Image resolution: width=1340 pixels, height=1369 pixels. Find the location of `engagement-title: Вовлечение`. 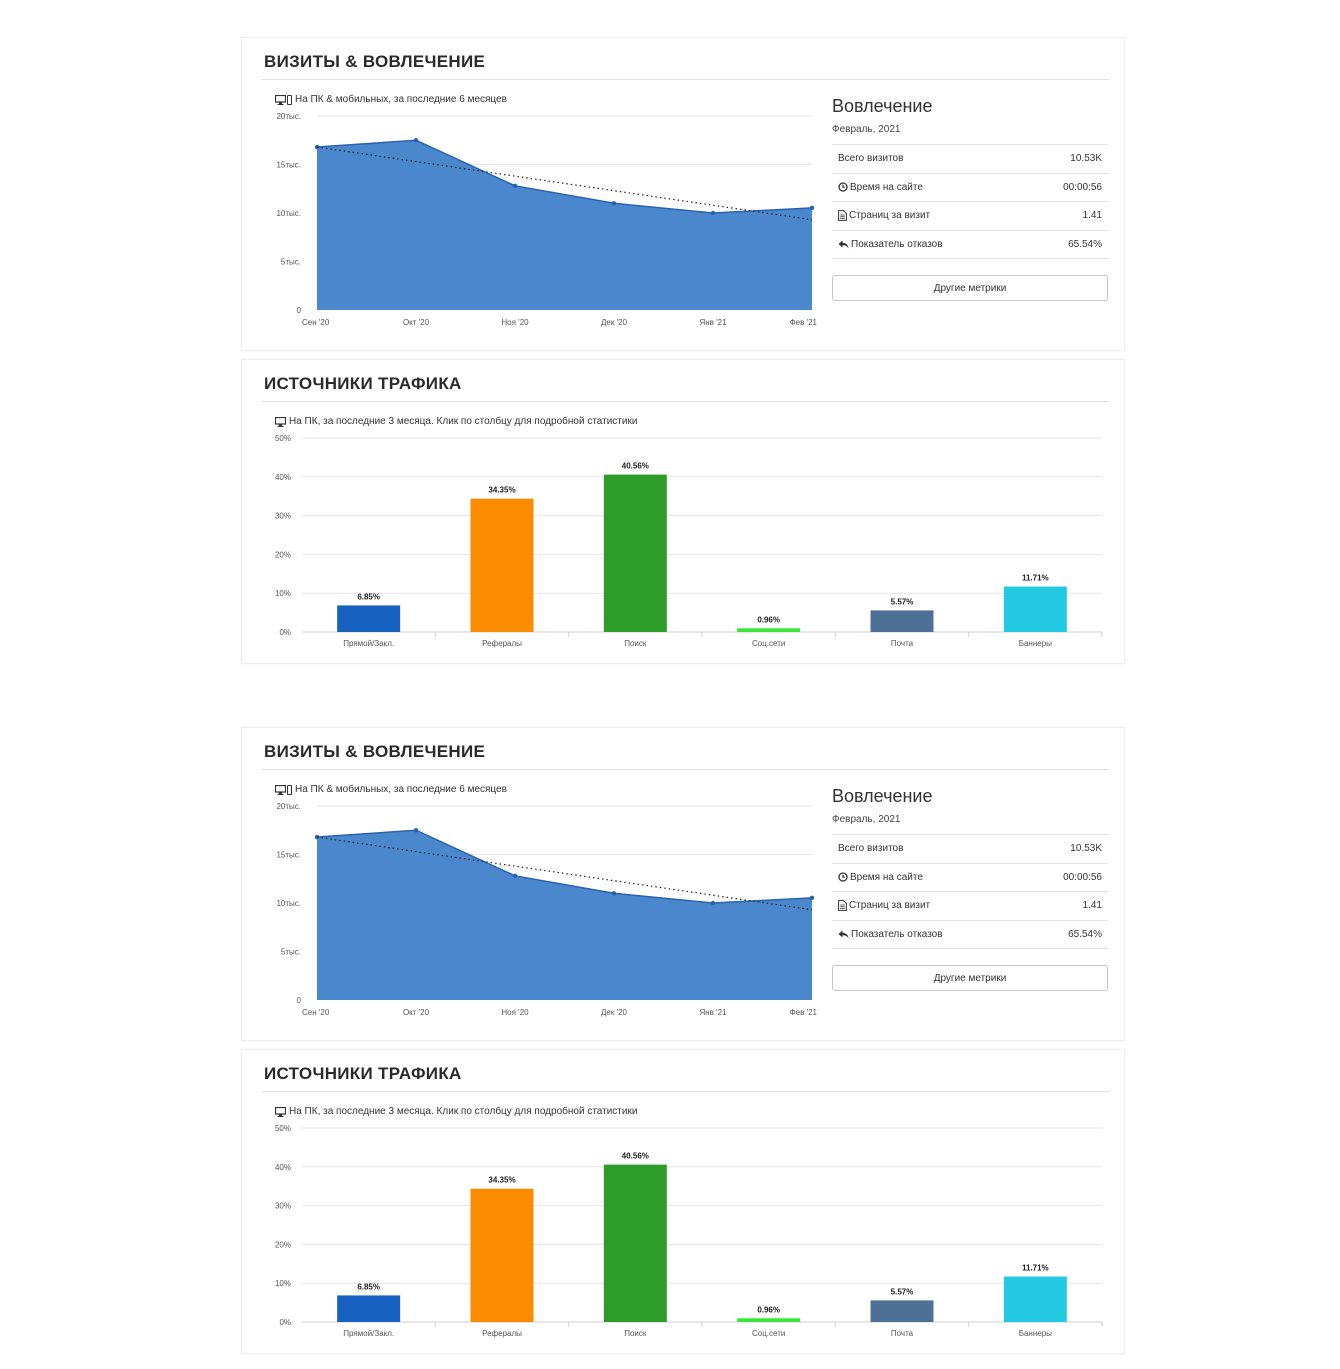

engagement-title: Вовлечение is located at coordinates (882, 106).